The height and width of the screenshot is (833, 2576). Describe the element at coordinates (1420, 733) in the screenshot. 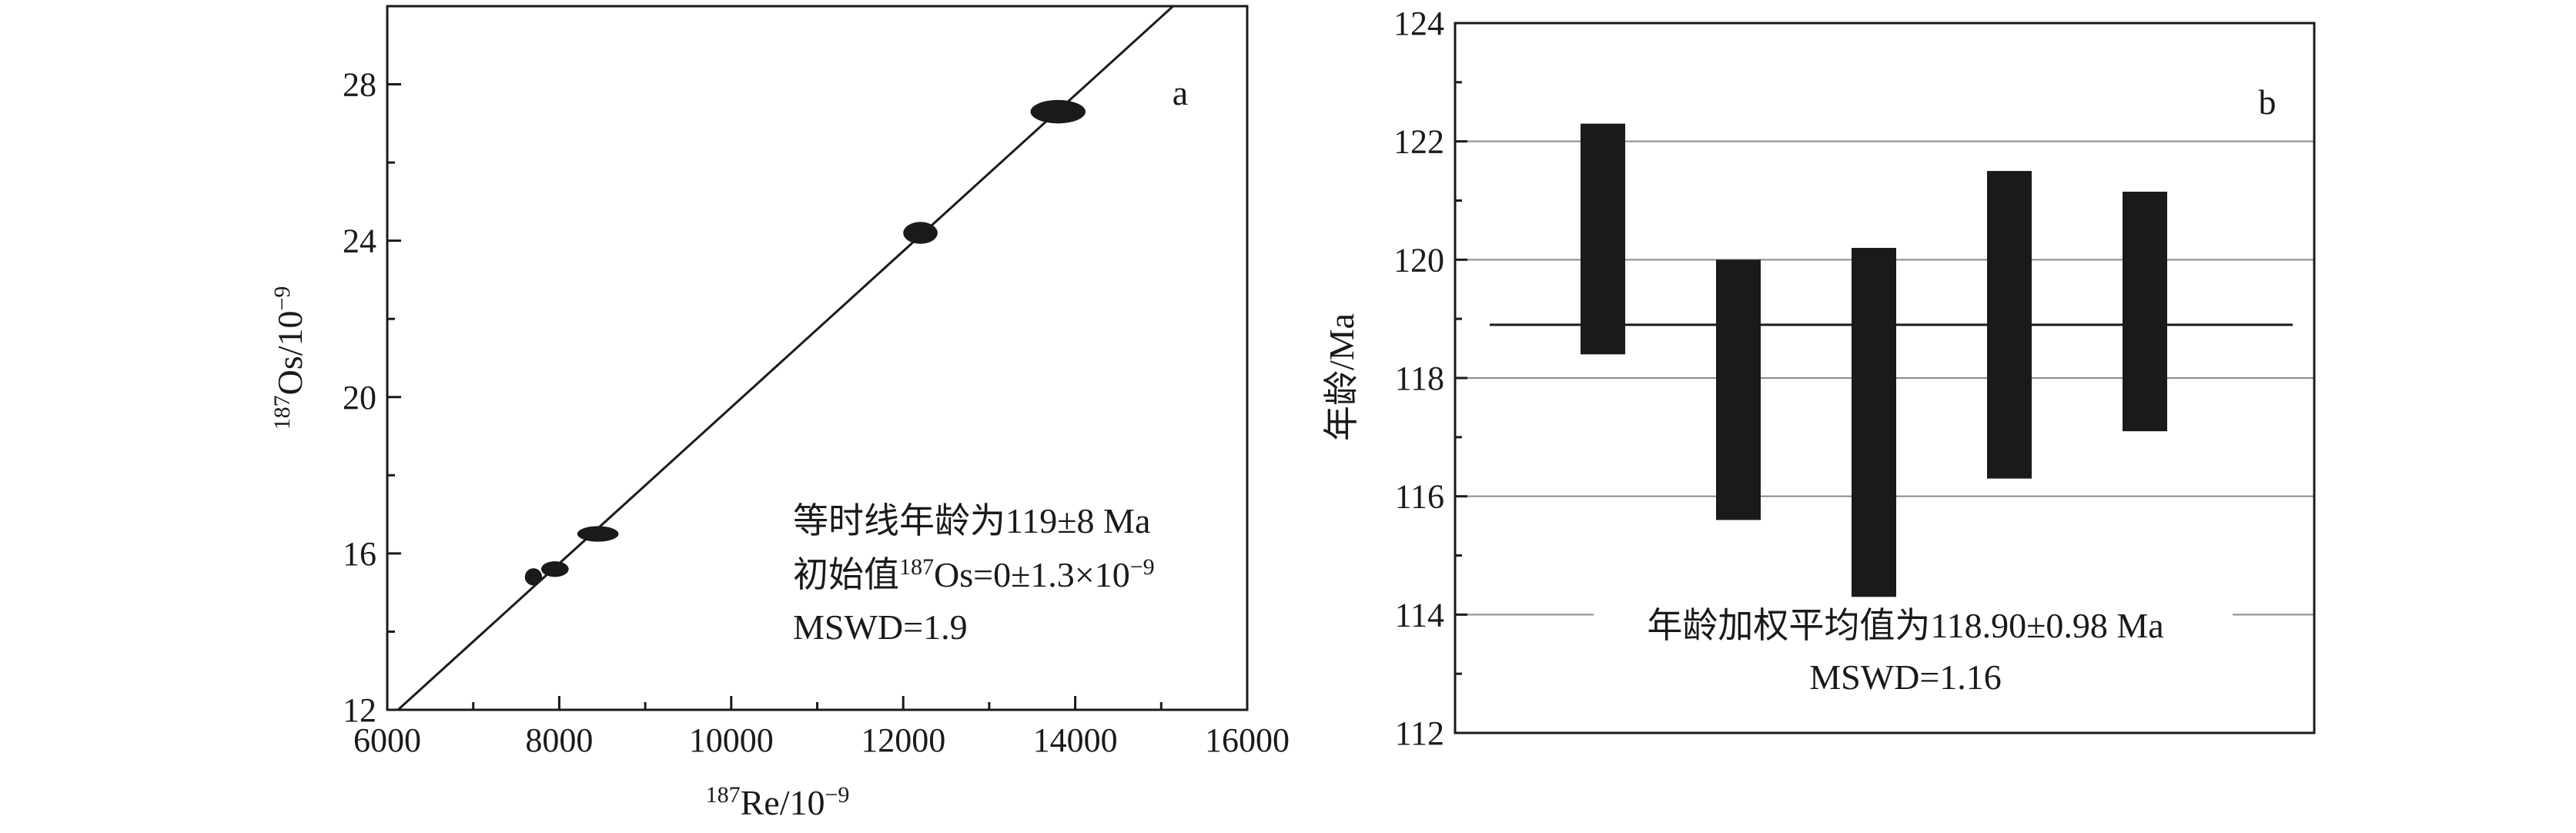

I see `y-tick-label: 112` at that location.